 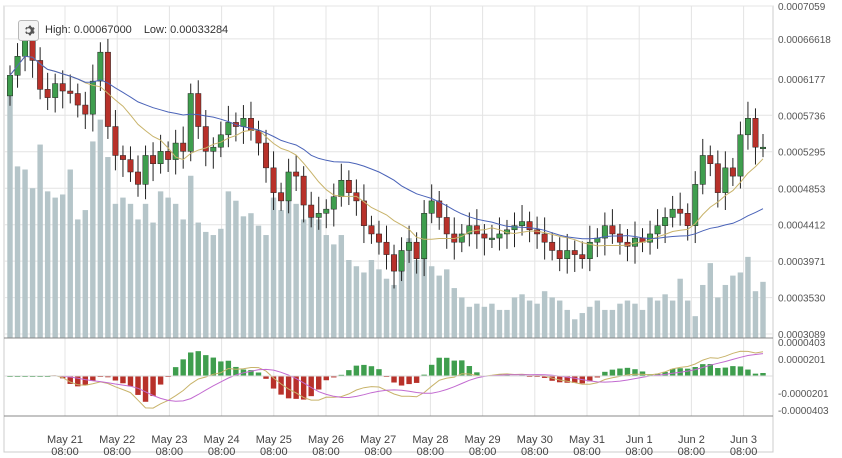 I want to click on price-tick-label: 0.0003089, so click(x=802, y=335).